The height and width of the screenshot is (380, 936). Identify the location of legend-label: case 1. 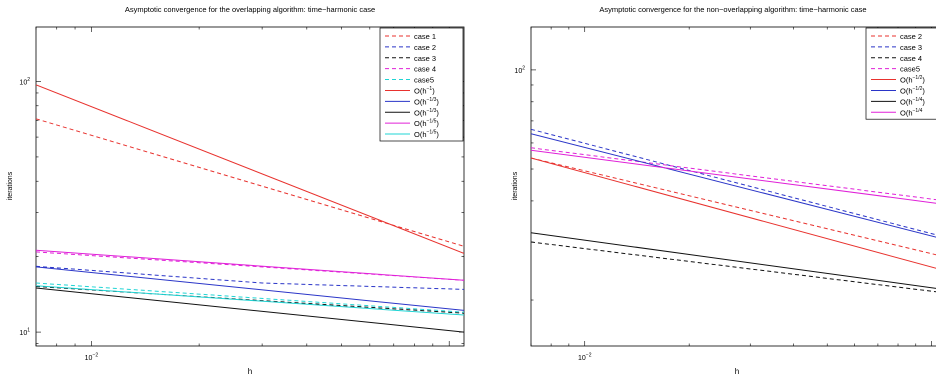
(425, 36).